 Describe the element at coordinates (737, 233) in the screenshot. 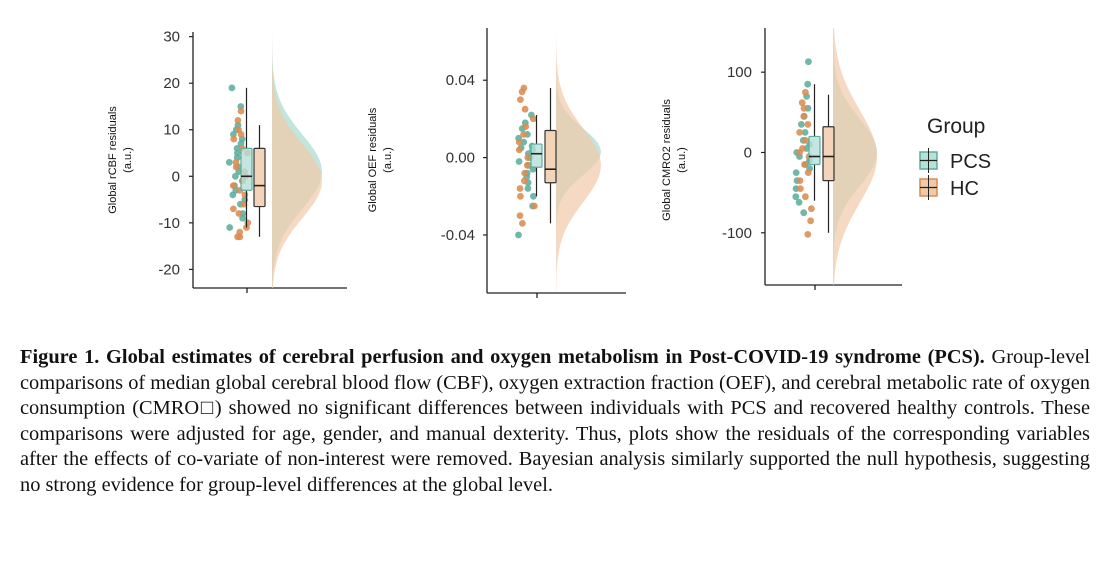

I see `y-tick-label: -100` at that location.